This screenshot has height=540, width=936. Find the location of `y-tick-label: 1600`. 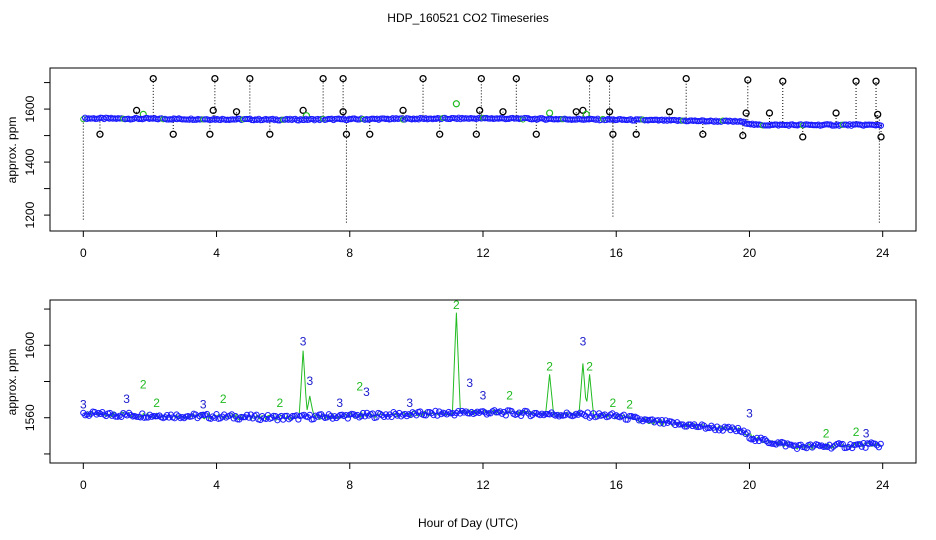

y-tick-label: 1600 is located at coordinates (30, 345).